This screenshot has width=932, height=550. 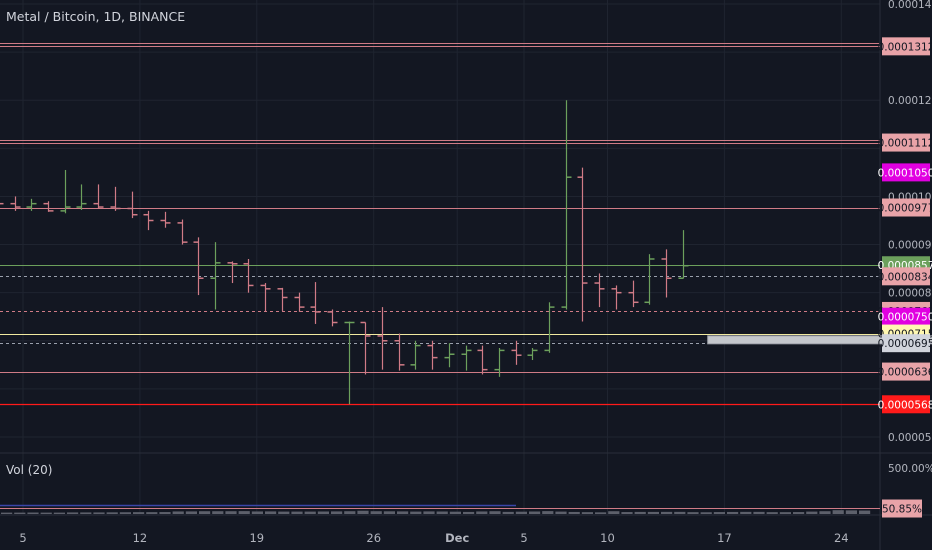 What do you see at coordinates (905, 316) in the screenshot?
I see `price-tag: 0.0000750` at bounding box center [905, 316].